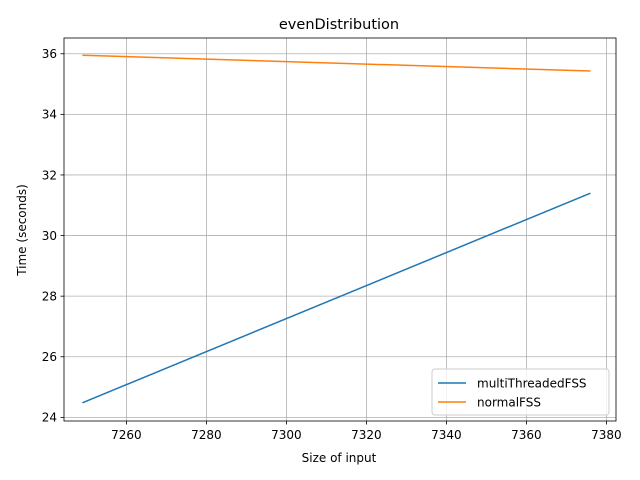 This screenshot has height=480, width=640. Describe the element at coordinates (49, 418) in the screenshot. I see `y-tick-label: 24` at that location.